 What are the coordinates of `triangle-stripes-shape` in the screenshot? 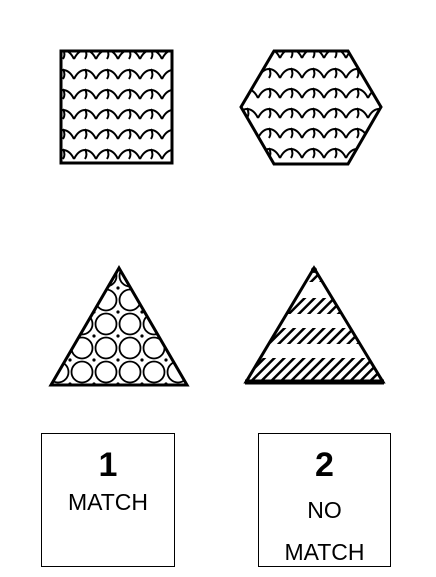 It's located at (314, 325).